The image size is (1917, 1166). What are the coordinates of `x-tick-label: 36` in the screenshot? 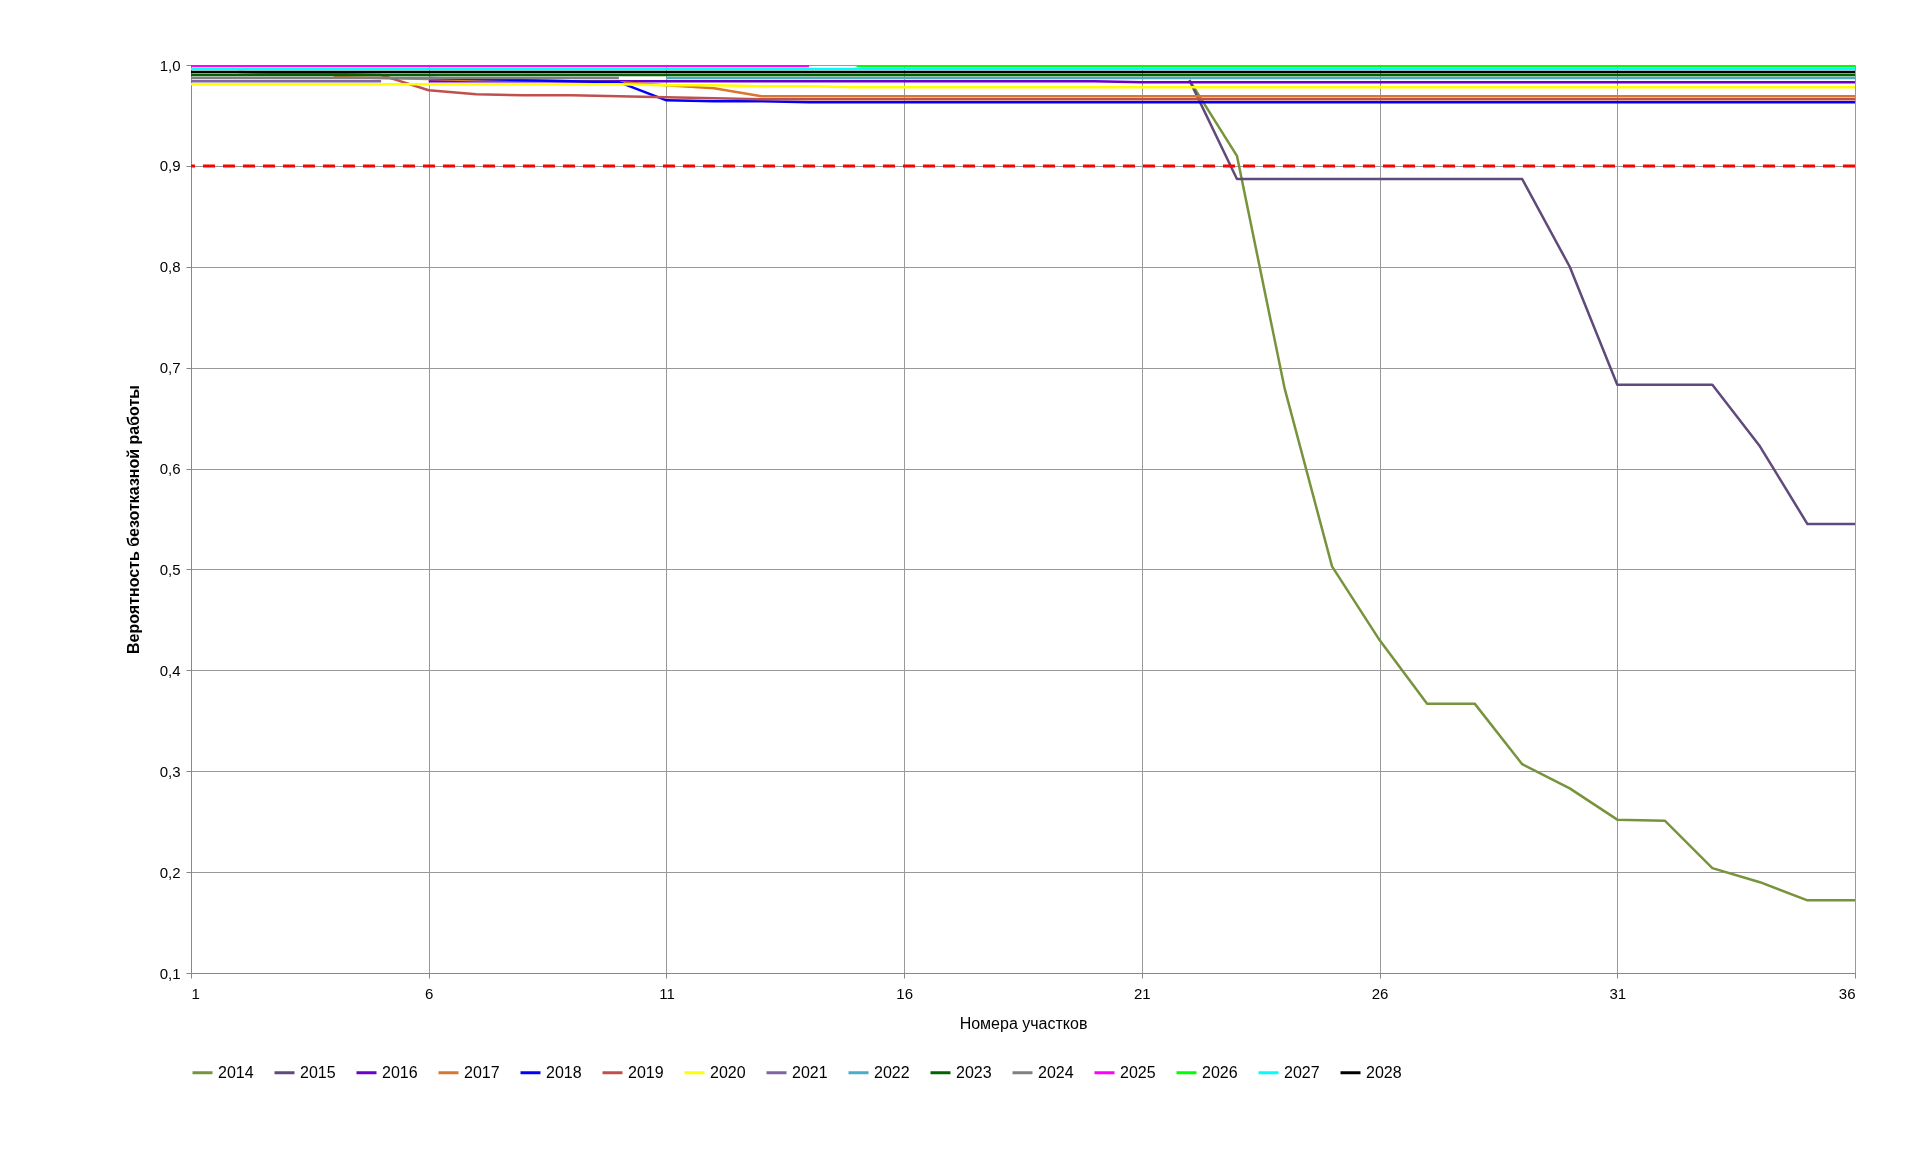 It's located at (1847, 993).